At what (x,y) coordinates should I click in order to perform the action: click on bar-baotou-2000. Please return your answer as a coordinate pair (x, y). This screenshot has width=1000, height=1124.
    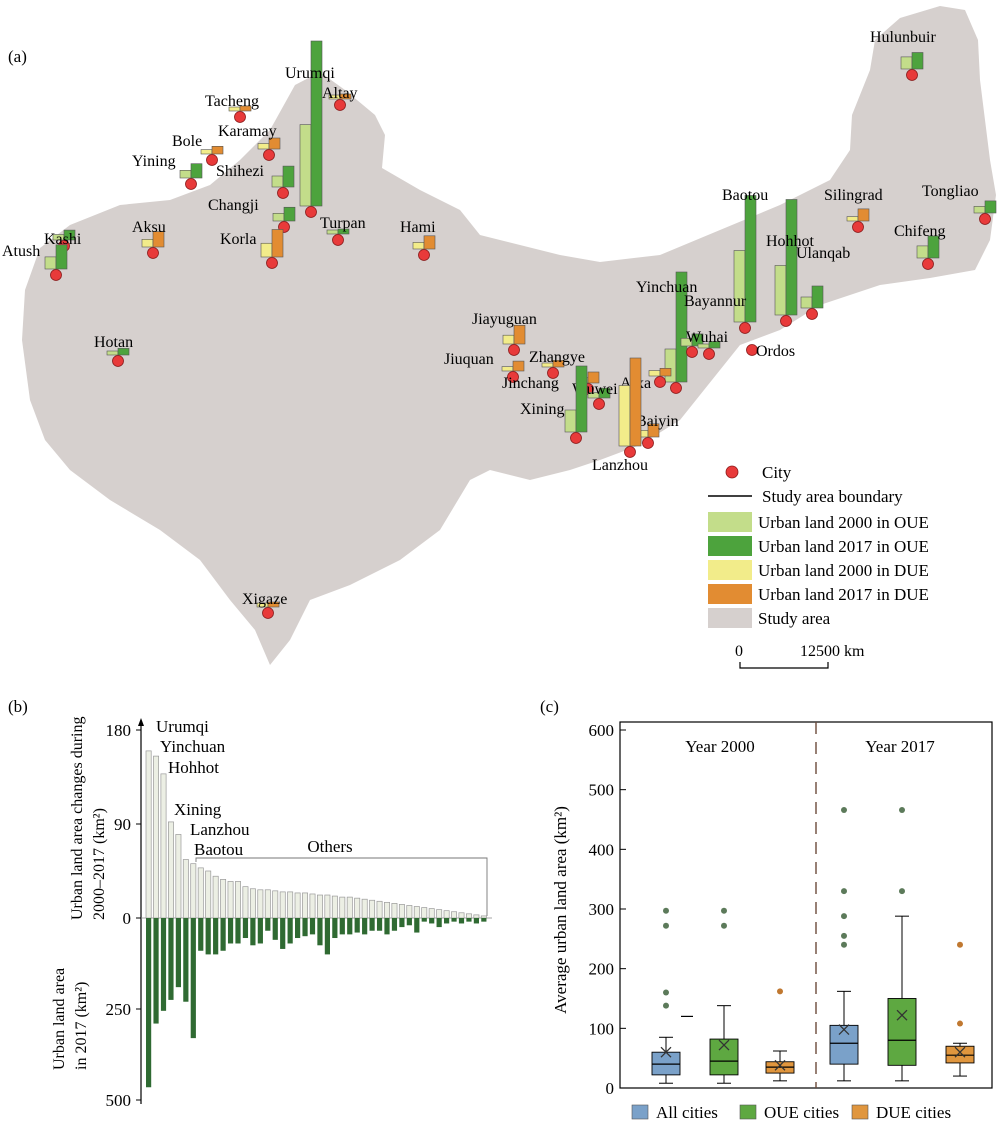
    Looking at the image, I should click on (739, 286).